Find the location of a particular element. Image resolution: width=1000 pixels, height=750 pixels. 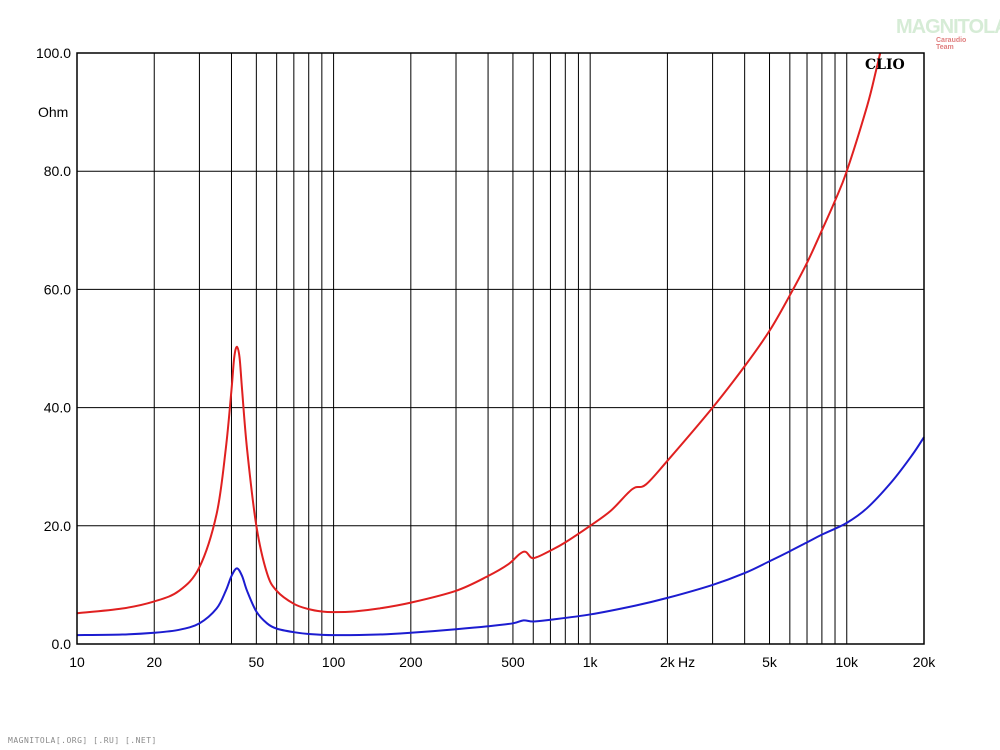

clio-brand-label: CLIO is located at coordinates (885, 65).